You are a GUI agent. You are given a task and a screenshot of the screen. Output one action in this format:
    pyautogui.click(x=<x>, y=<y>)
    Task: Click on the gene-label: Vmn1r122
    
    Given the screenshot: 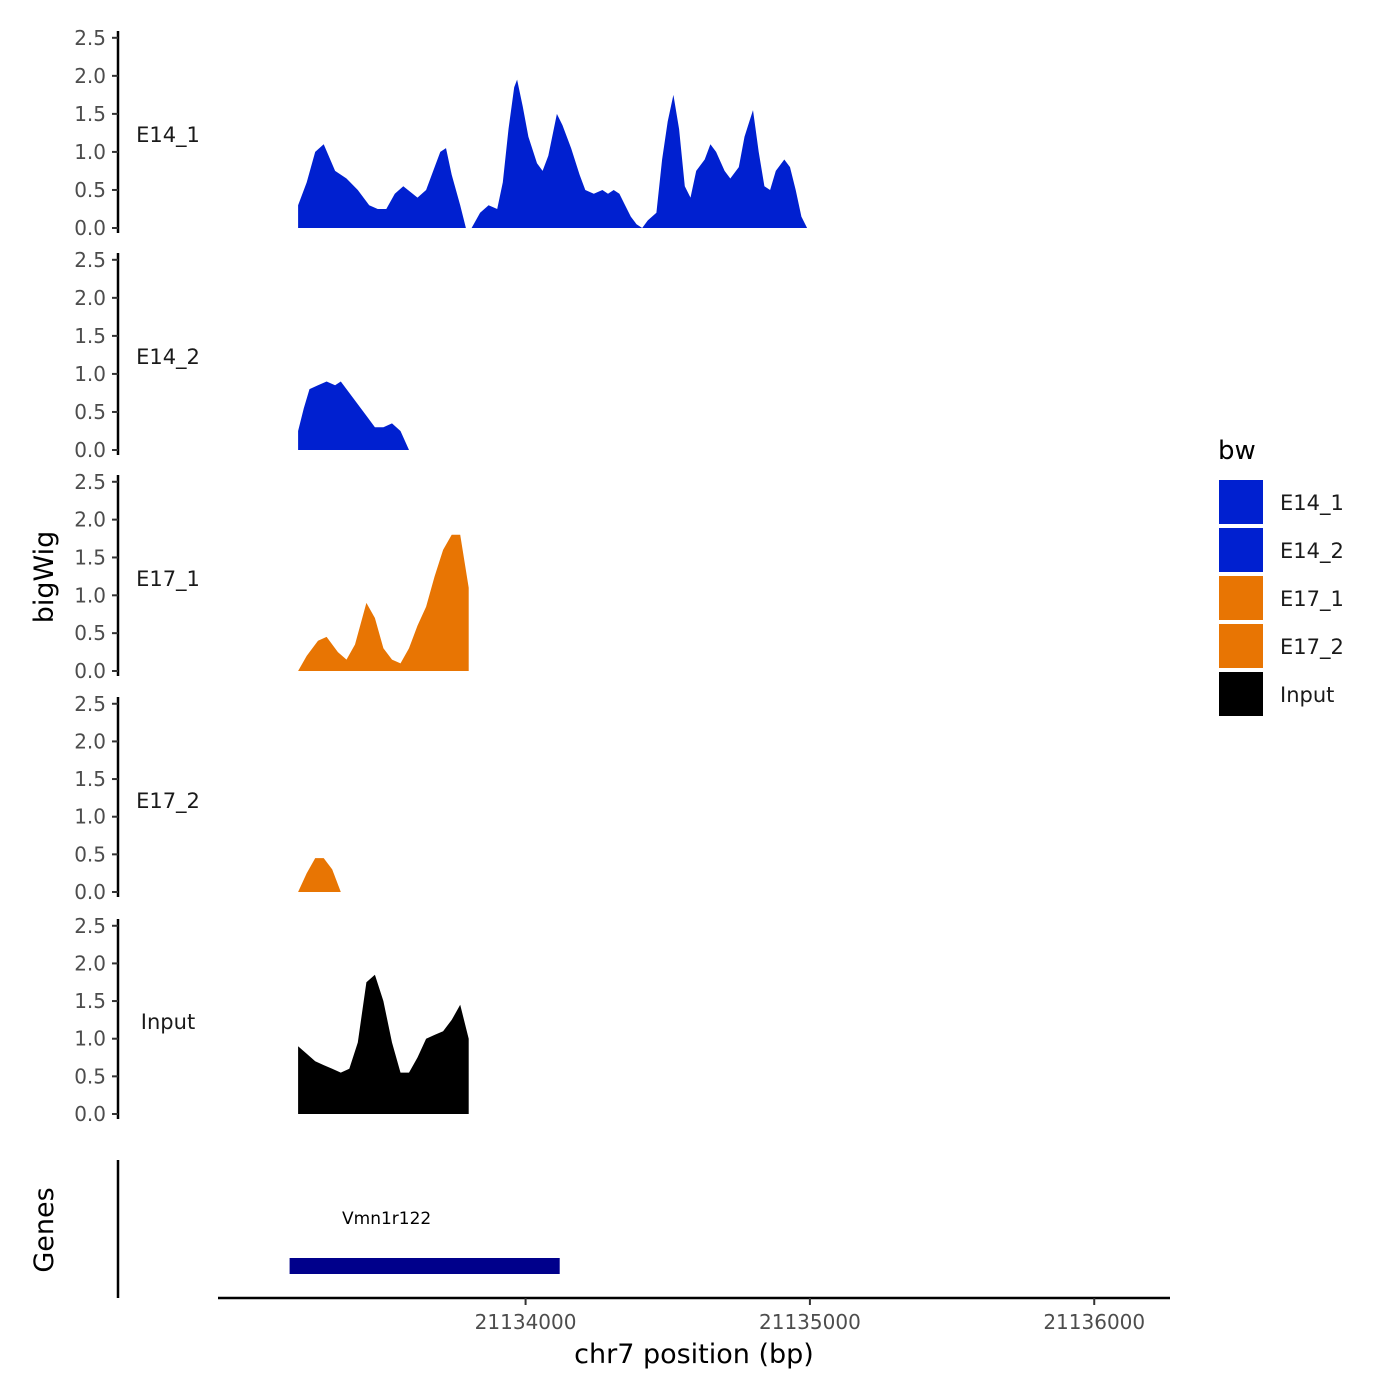 What is the action you would take?
    pyautogui.click(x=386, y=1219)
    